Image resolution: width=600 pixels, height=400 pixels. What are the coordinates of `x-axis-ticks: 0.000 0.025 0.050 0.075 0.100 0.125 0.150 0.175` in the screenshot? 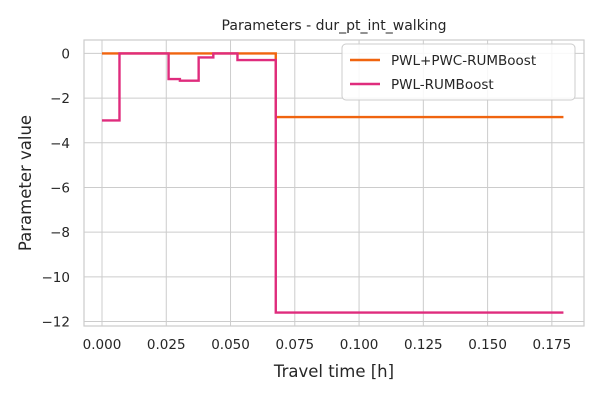 It's located at (327, 345).